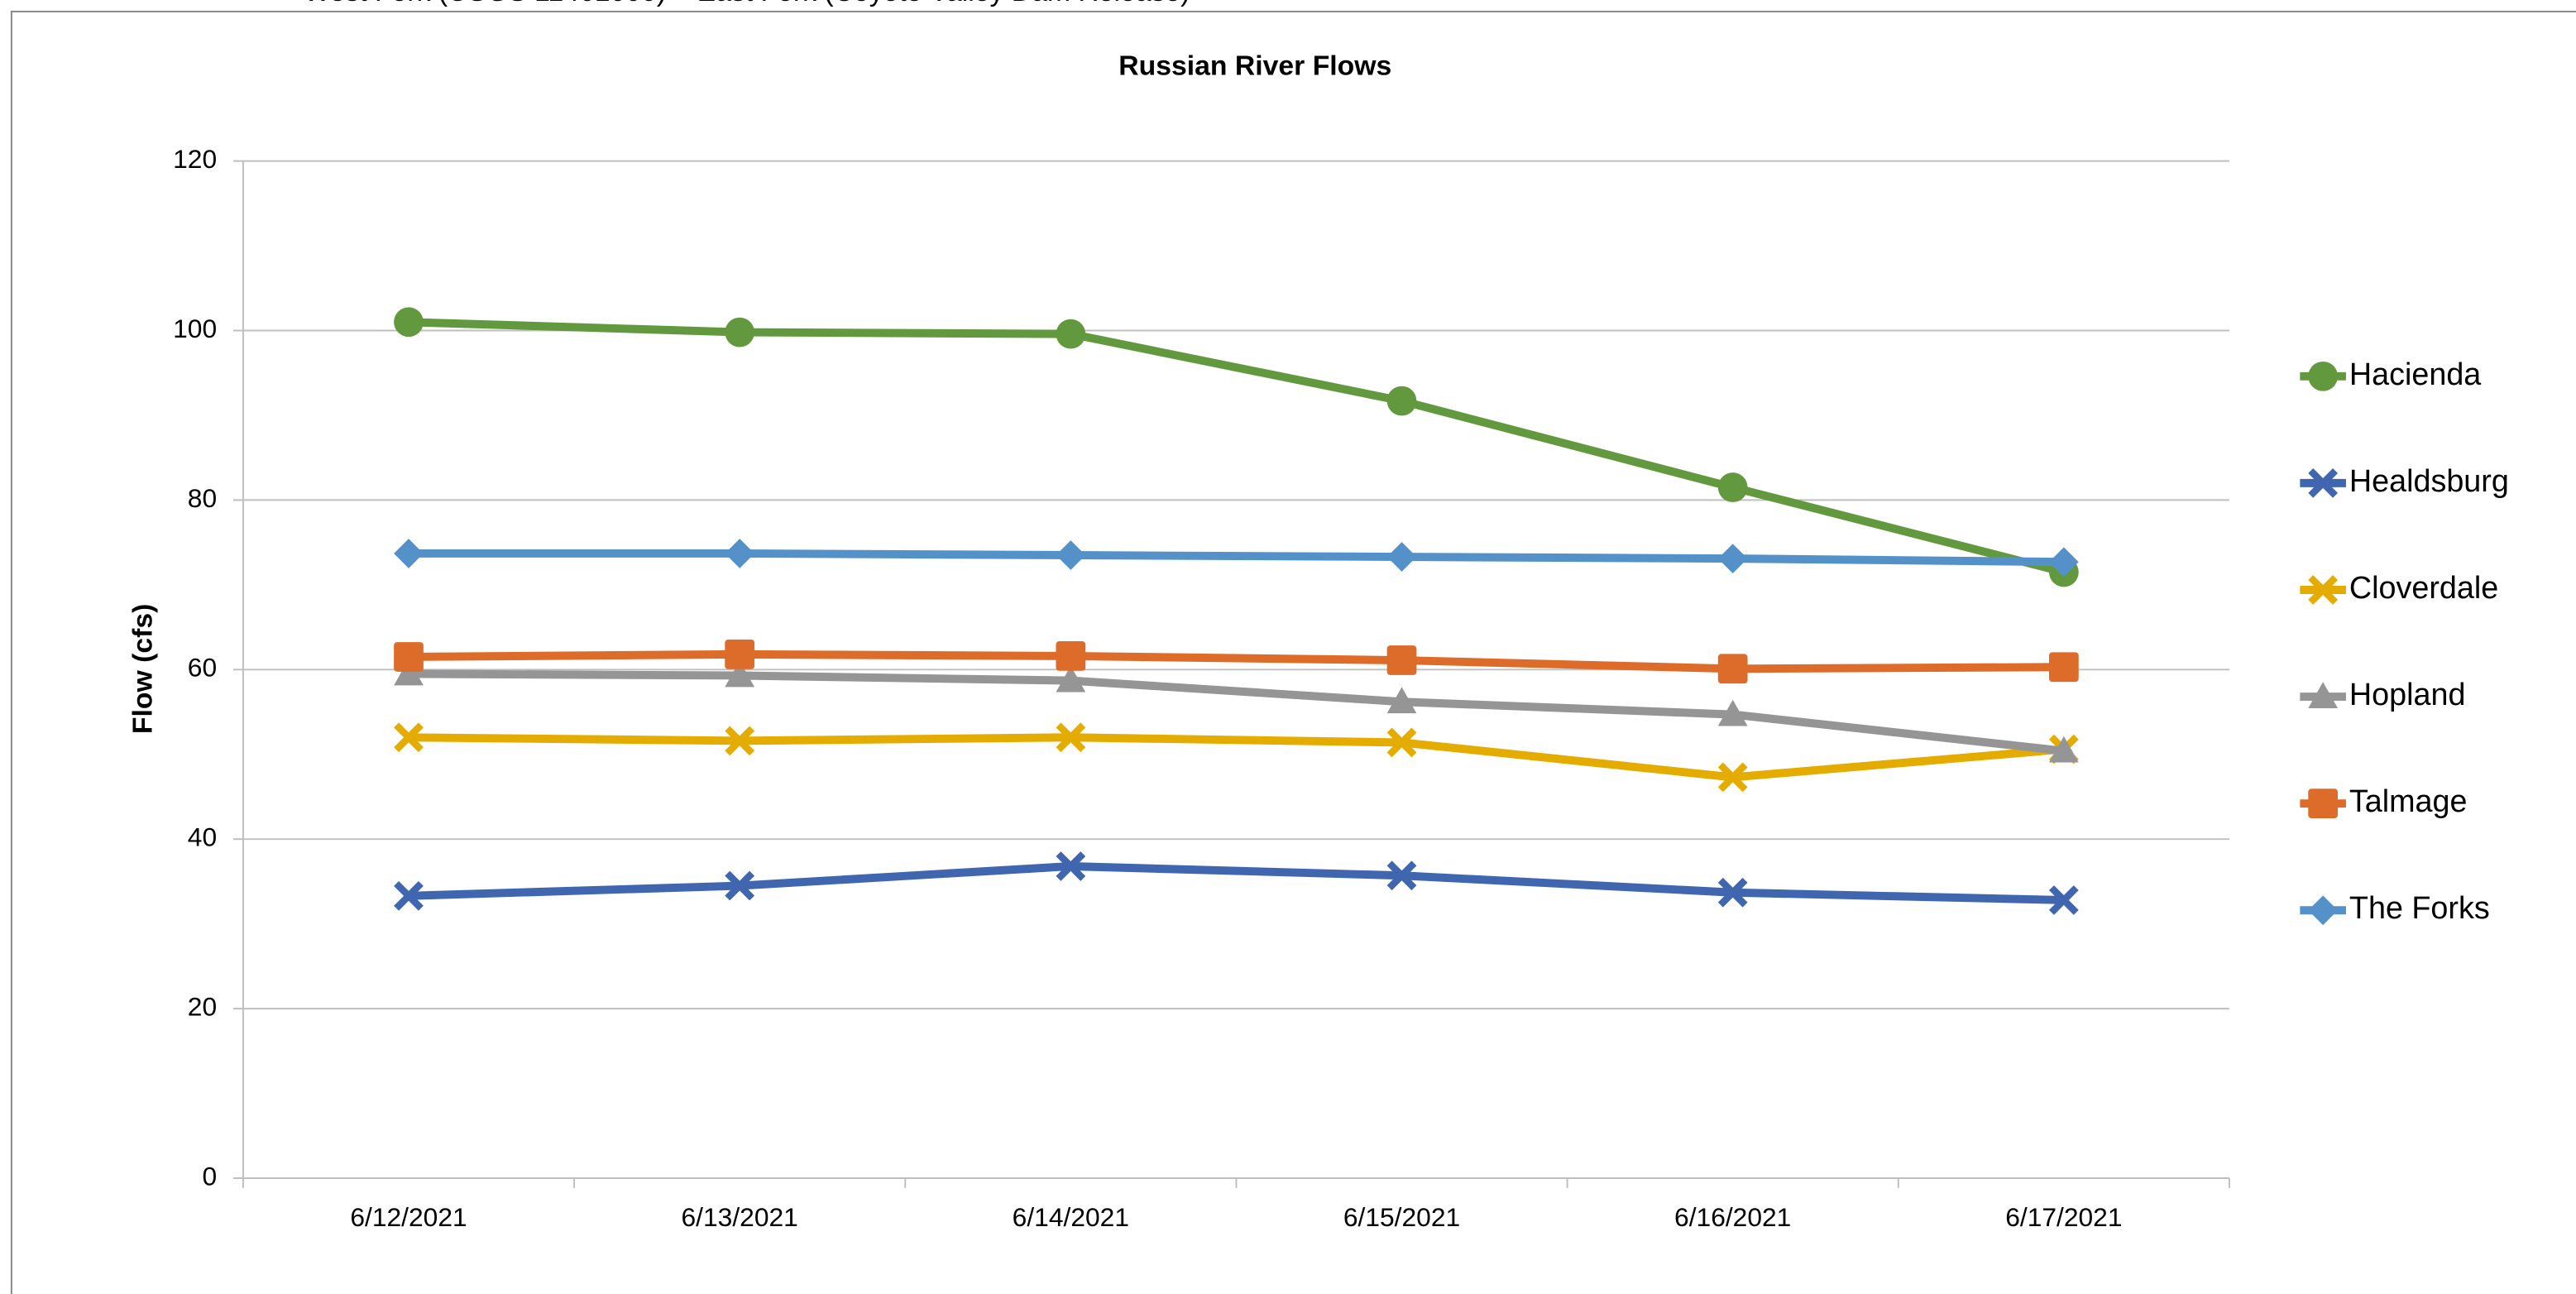  What do you see at coordinates (202, 668) in the screenshot?
I see `y-tick-label: 60` at bounding box center [202, 668].